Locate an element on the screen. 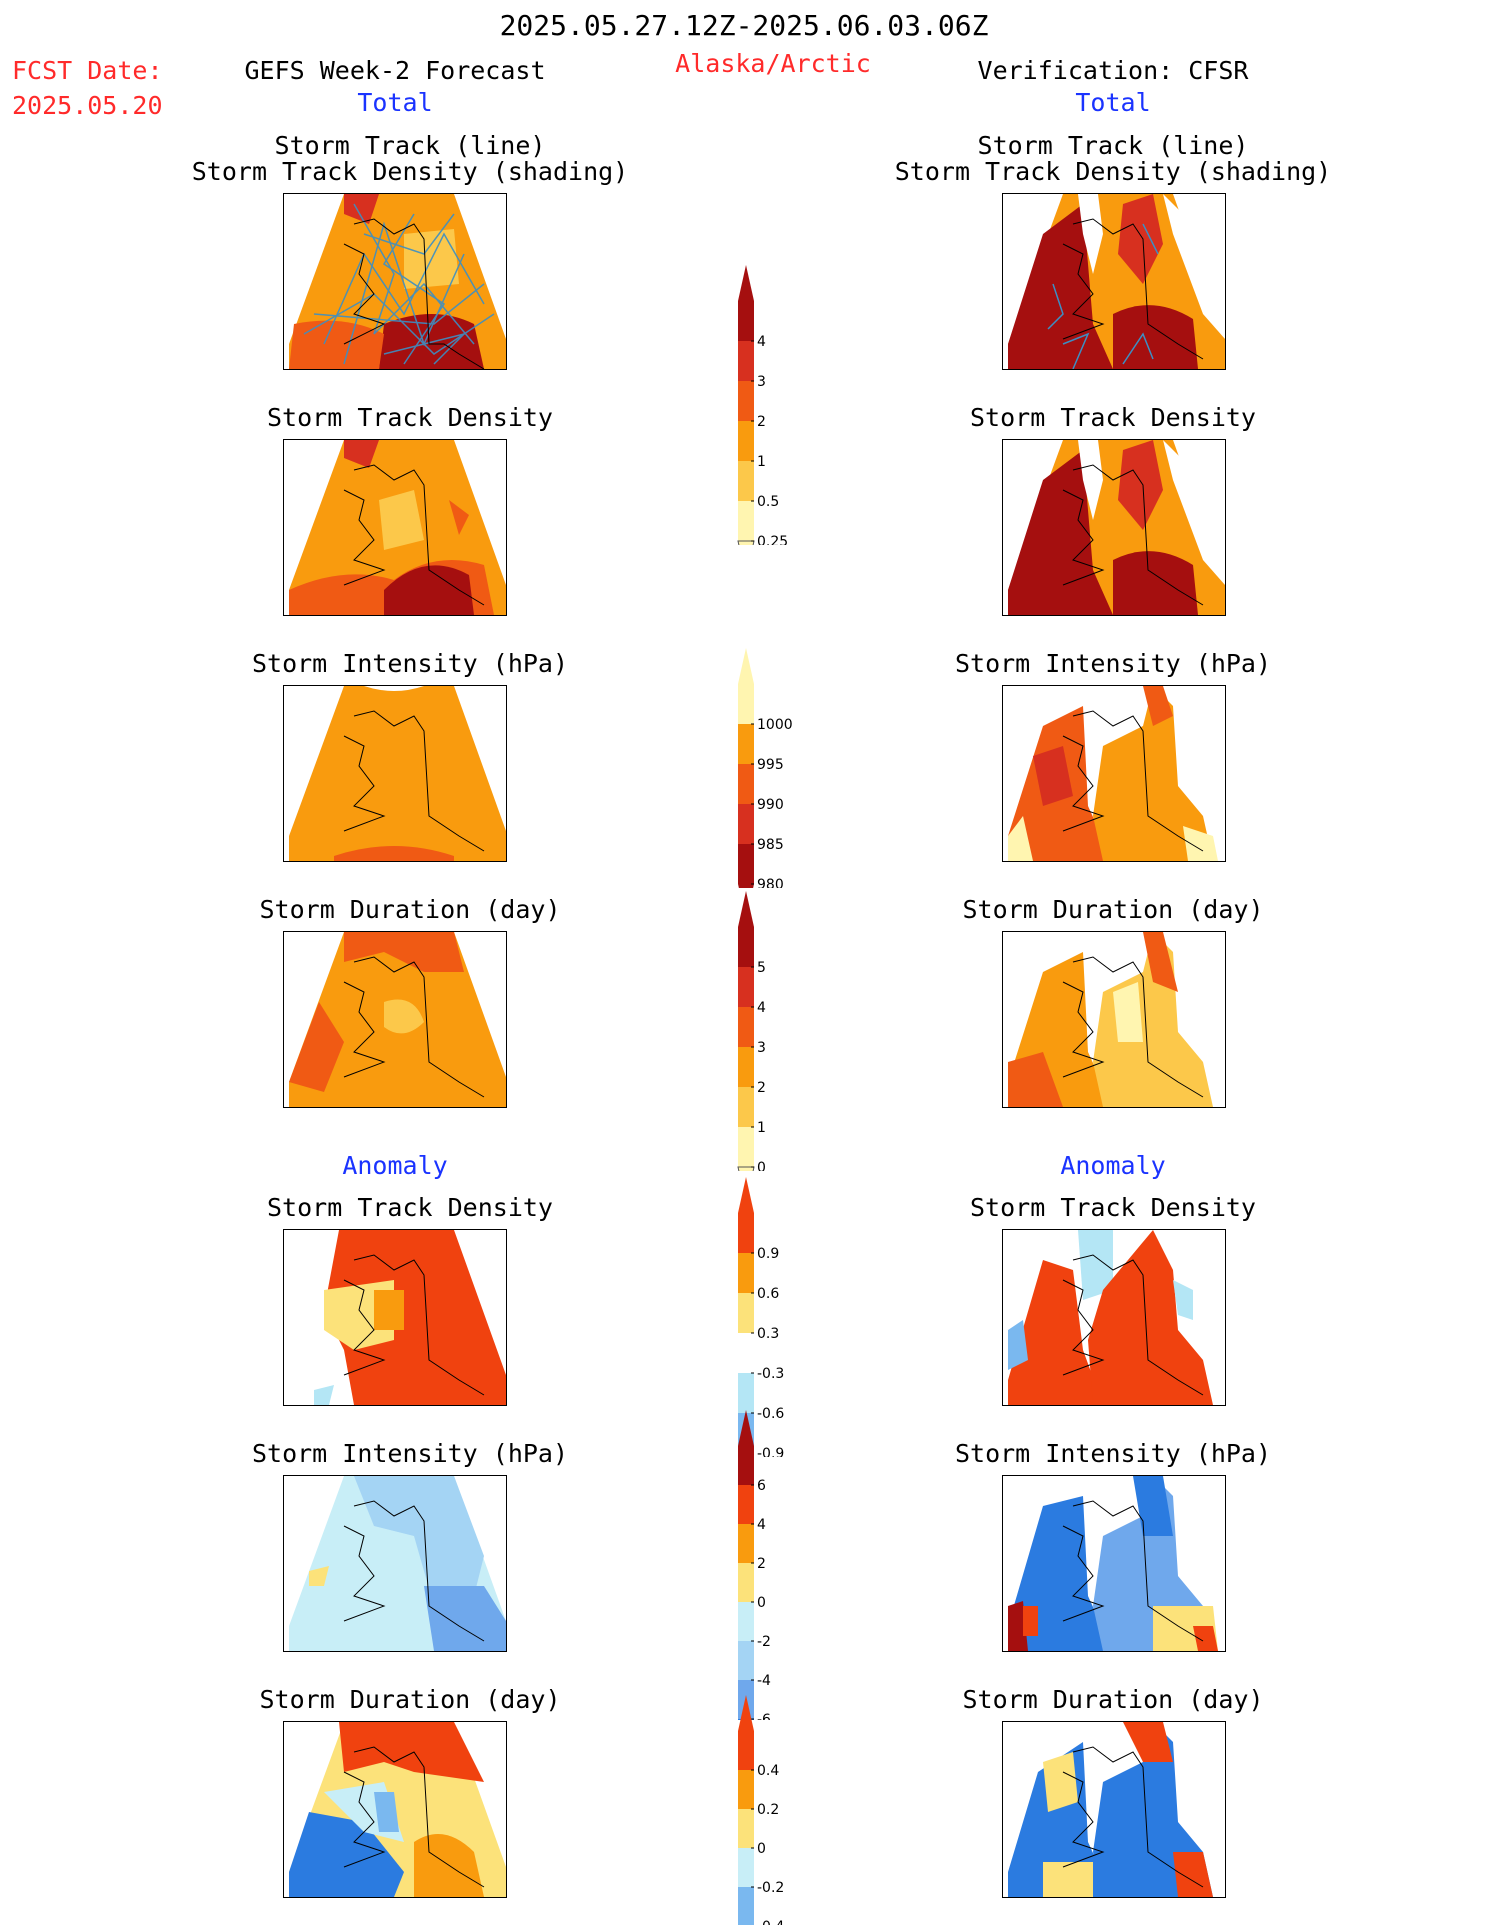 The image size is (1487, 1925). left-duration-title: Storm Duration (day) is located at coordinates (410, 909).